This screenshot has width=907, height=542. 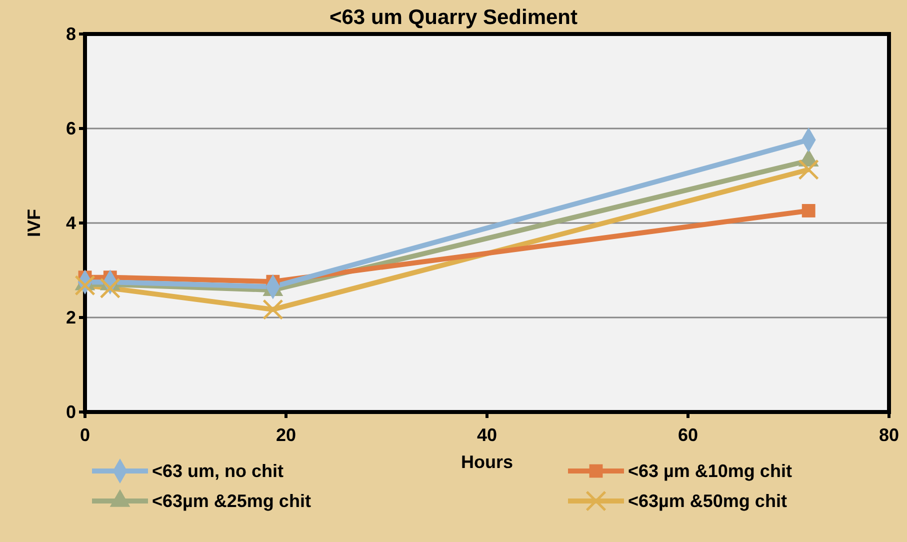 I want to click on legend-label: <63µm &50mg chit, so click(x=707, y=501).